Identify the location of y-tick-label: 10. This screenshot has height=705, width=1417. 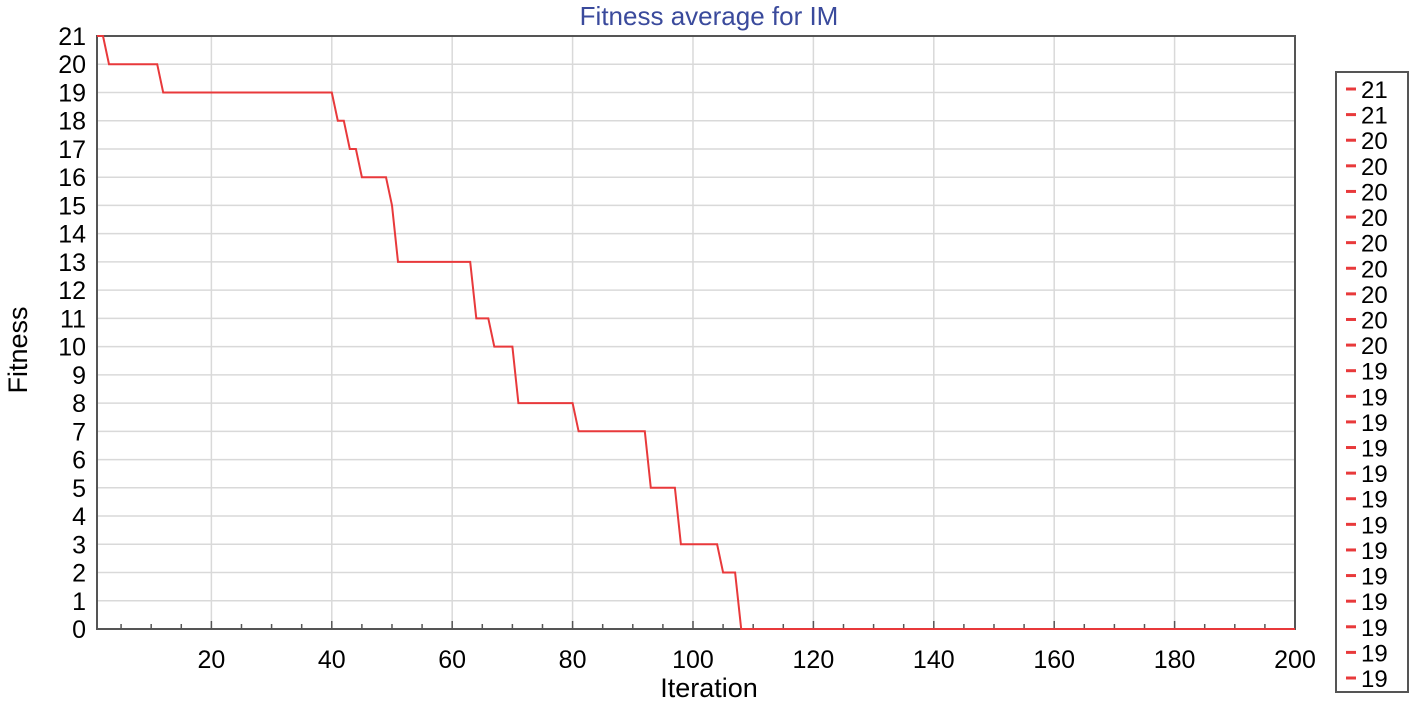
(72, 348).